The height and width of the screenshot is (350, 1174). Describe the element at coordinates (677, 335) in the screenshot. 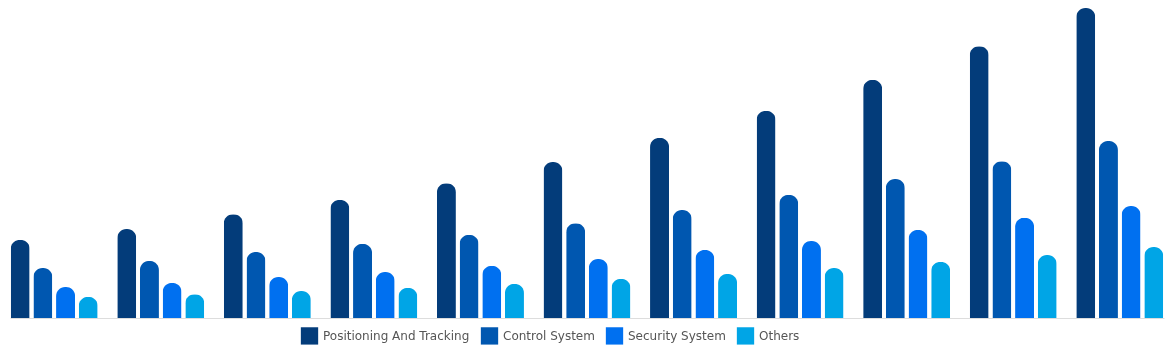

I see `legend-label: Security System` at that location.